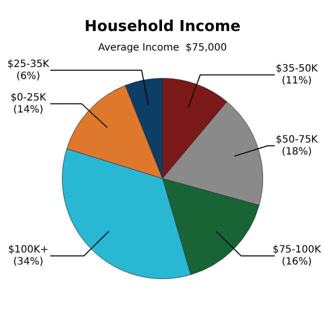  Describe the element at coordinates (297, 140) in the screenshot. I see `slice-label: $50-75K` at that location.